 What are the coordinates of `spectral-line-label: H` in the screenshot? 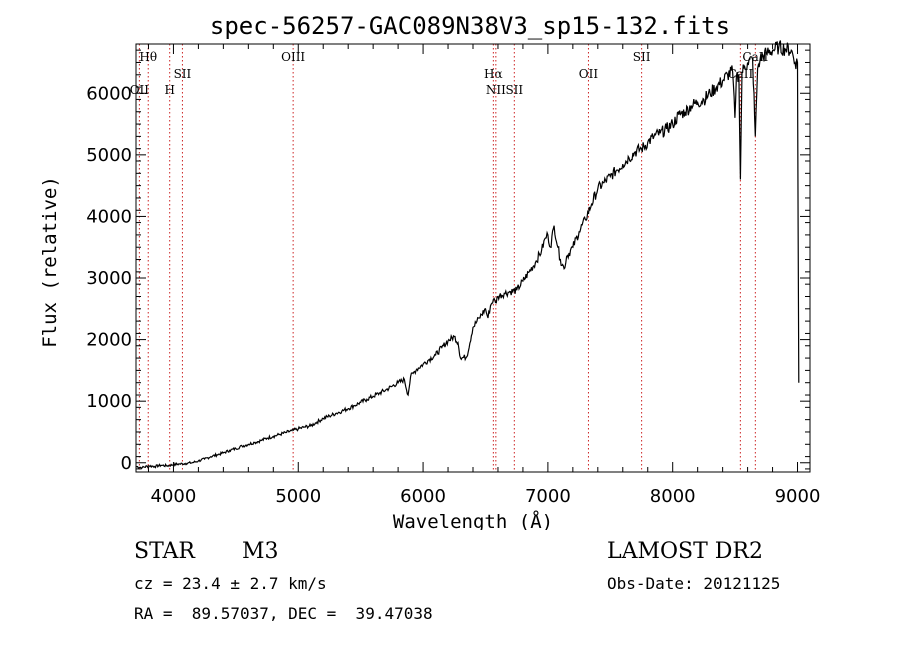 It's located at (169, 90).